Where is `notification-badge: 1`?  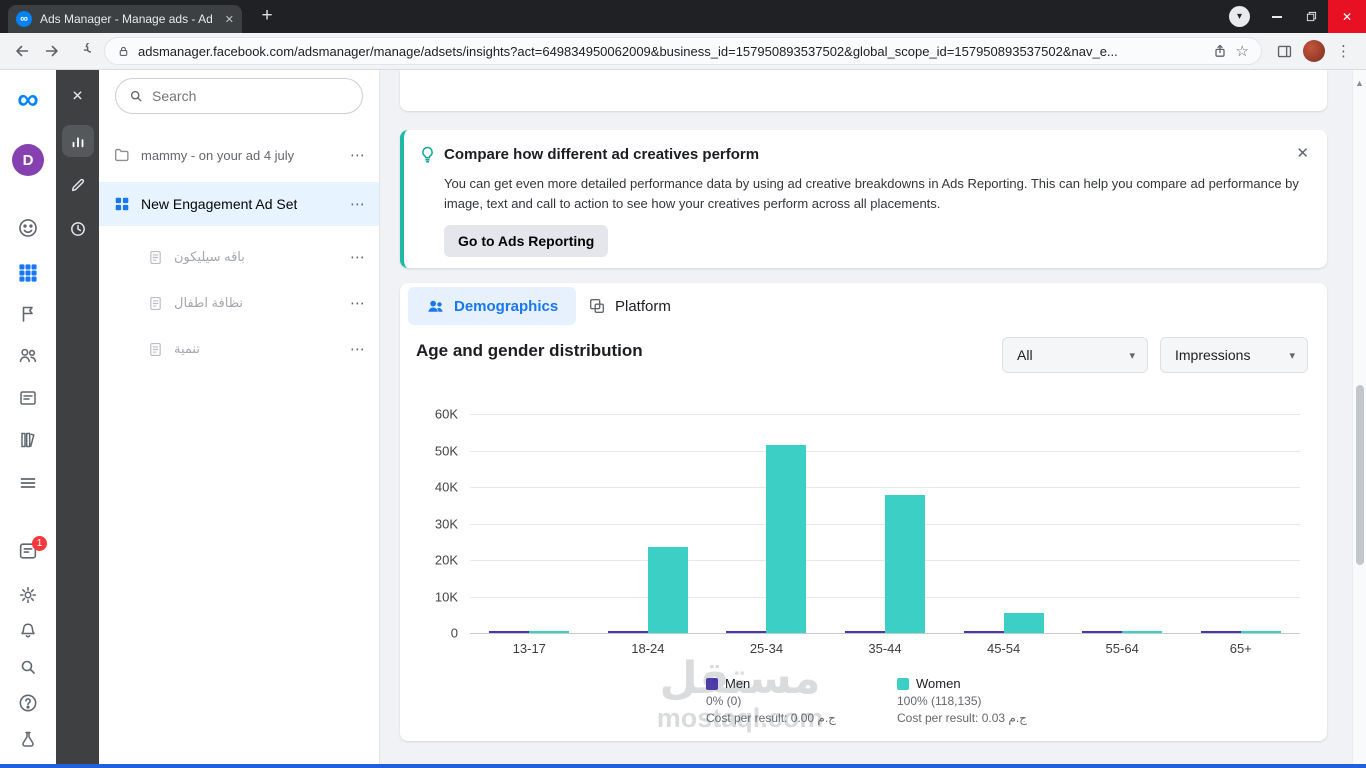
notification-badge: 1 is located at coordinates (39, 543).